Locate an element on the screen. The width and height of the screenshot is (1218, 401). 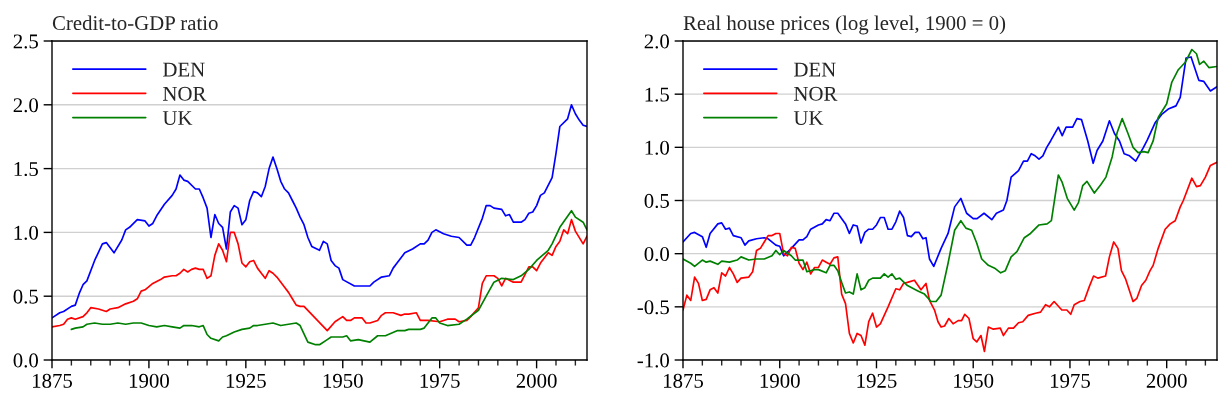
y-tick-label: -1.0 is located at coordinates (653, 360).